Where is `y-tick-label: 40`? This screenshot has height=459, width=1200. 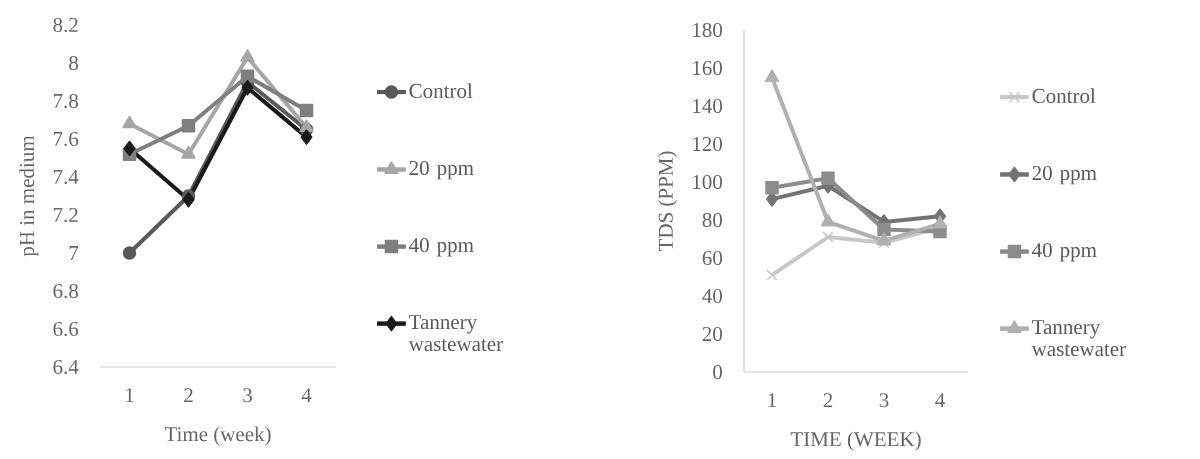
y-tick-label: 40 is located at coordinates (712, 296).